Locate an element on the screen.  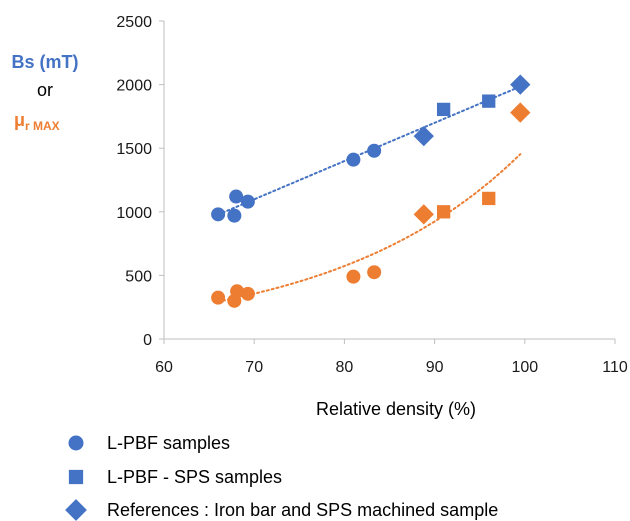
y-tick-label: 1000 is located at coordinates (134, 213).